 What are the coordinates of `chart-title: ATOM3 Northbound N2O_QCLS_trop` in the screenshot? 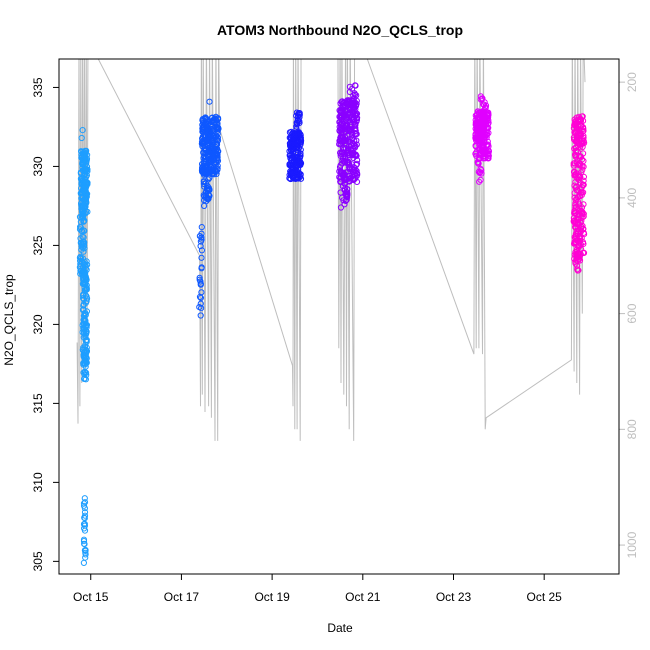 It's located at (340, 30).